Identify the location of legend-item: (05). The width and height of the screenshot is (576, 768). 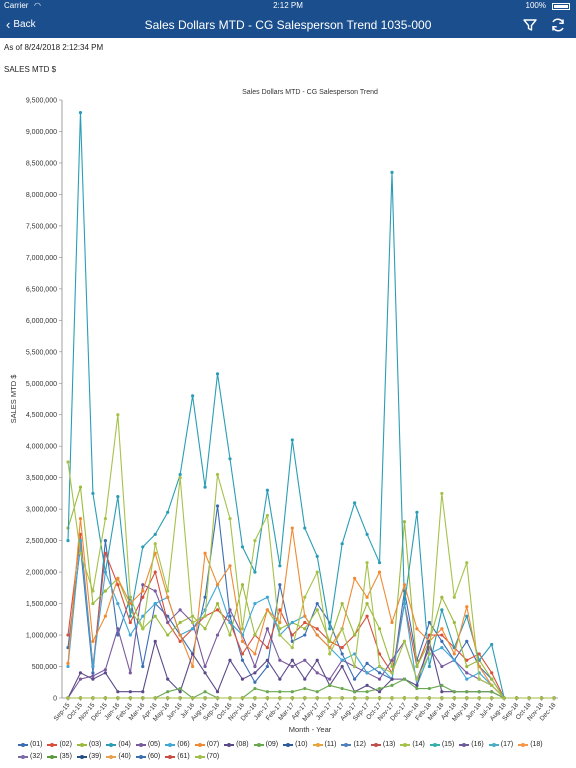
(148, 745).